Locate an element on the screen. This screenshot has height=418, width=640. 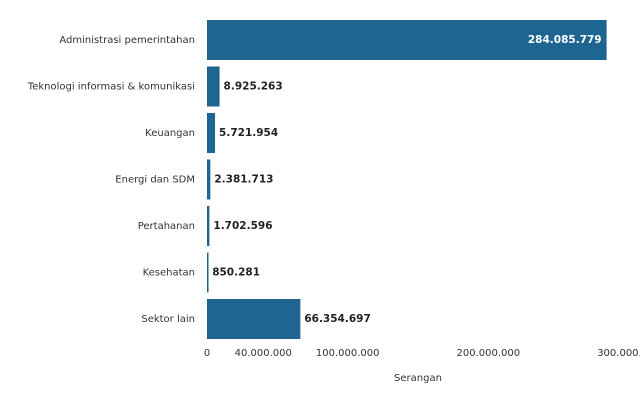
value-label-energi-dan-sdm: 2.381.713 is located at coordinates (243, 180).